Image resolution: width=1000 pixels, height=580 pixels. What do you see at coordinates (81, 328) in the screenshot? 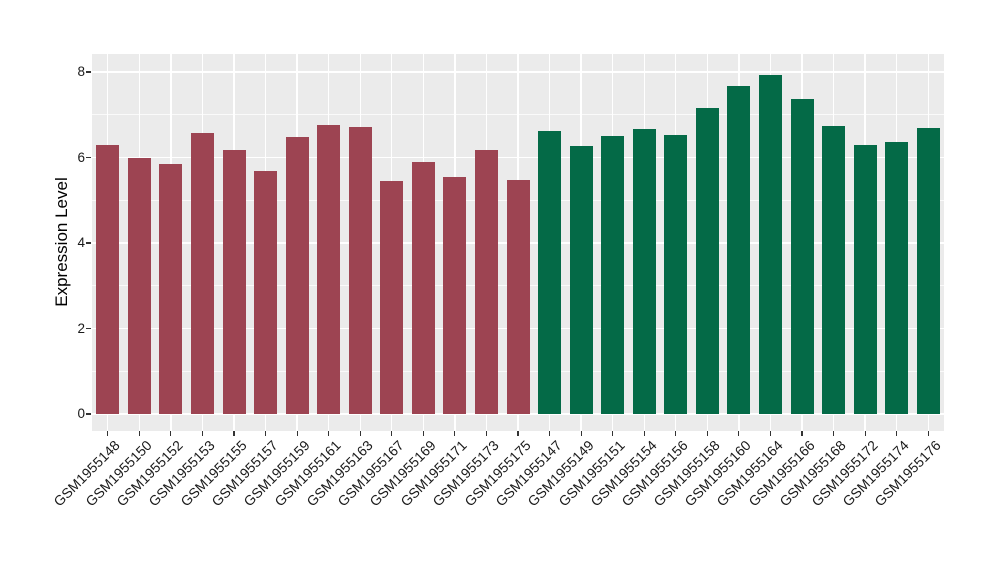
I see `y-tick-label: 2` at bounding box center [81, 328].